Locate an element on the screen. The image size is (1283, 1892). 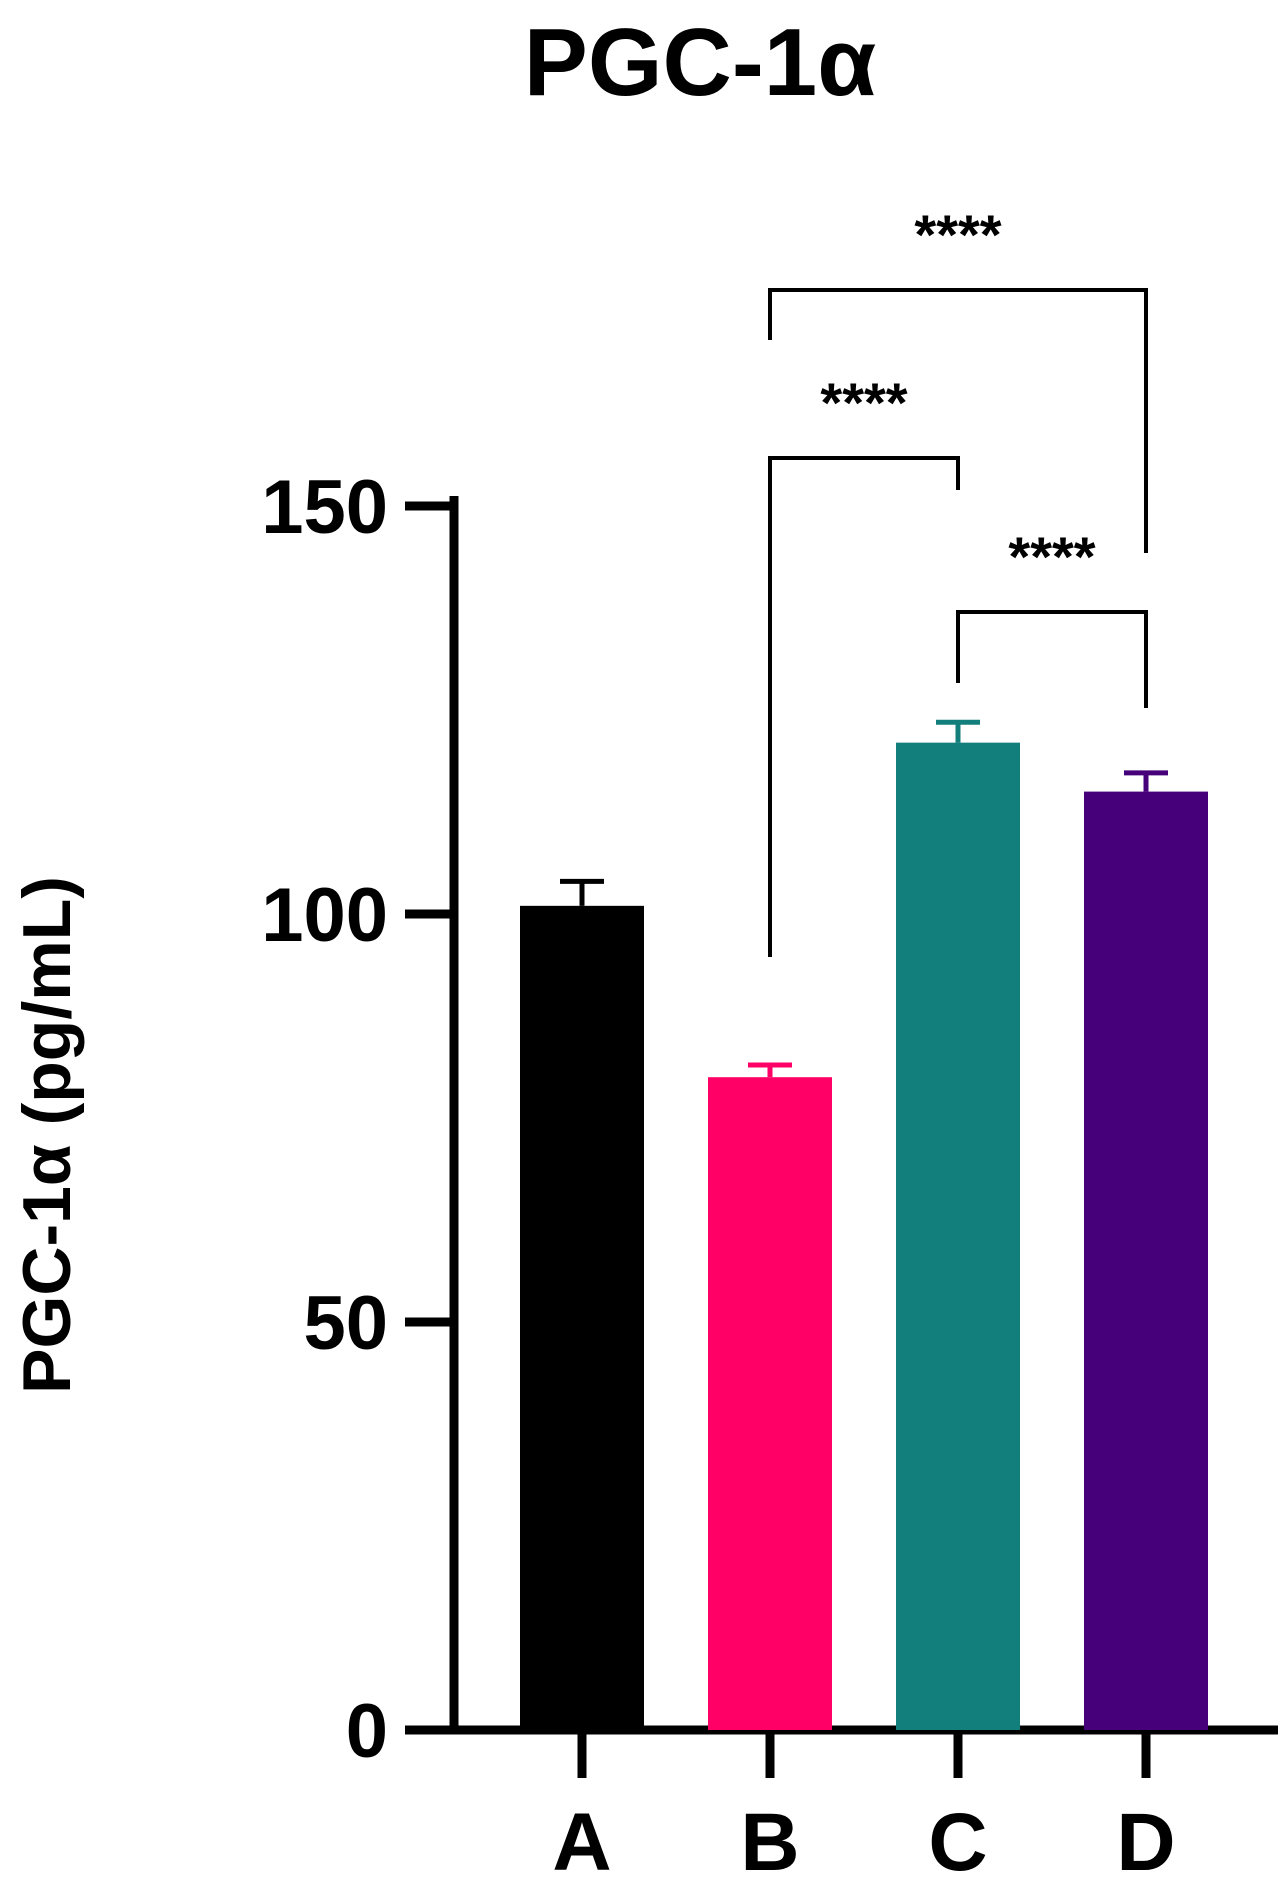
x-tick-label: C is located at coordinates (957, 1842).